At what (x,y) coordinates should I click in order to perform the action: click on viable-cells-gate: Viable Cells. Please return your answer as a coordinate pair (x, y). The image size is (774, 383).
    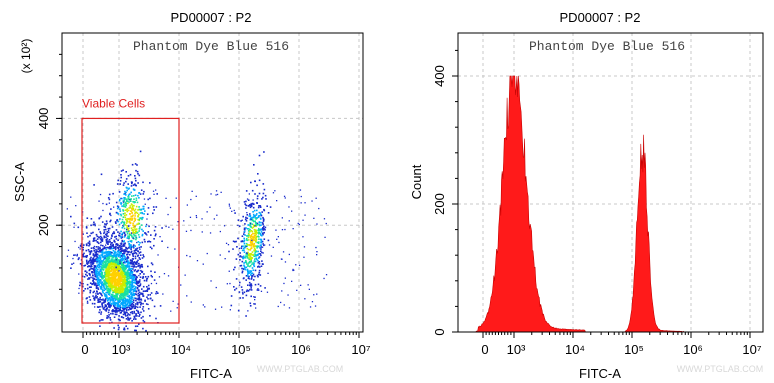
    Looking at the image, I should click on (130, 210).